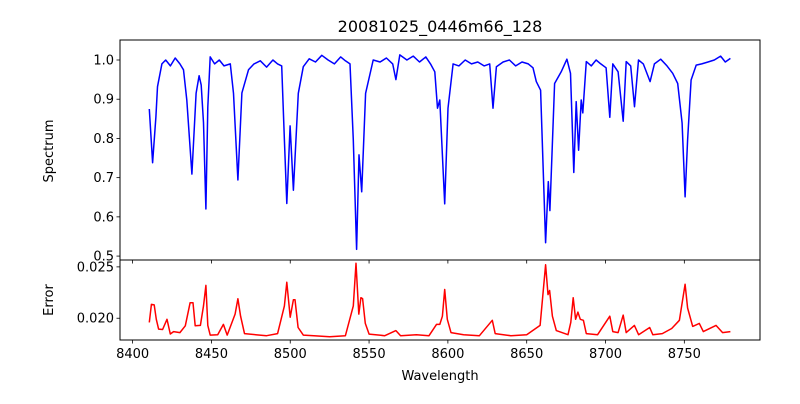  What do you see at coordinates (95, 267) in the screenshot?
I see `error-y-tick-label: 0.025` at bounding box center [95, 267].